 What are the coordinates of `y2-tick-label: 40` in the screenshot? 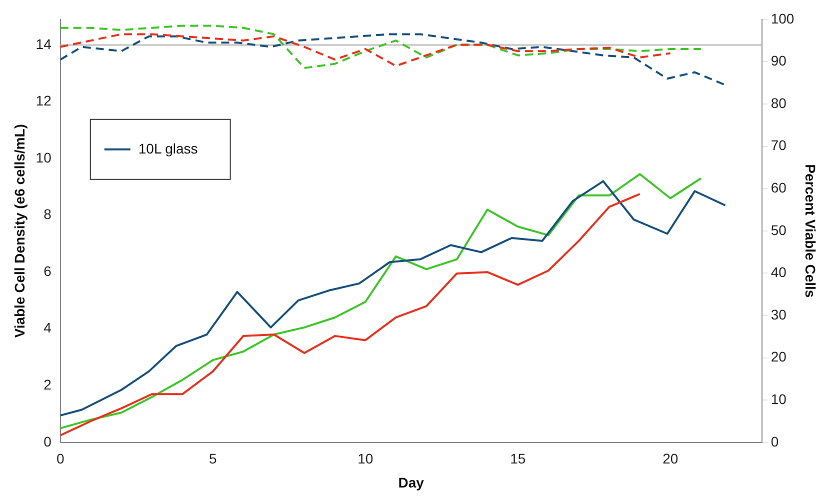 It's located at (778, 272).